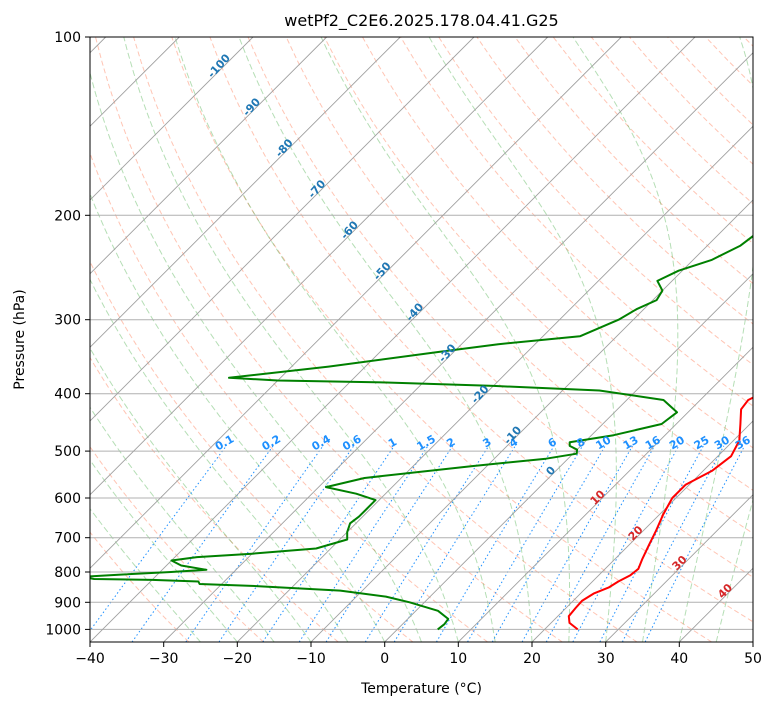  Describe the element at coordinates (67, 539) in the screenshot. I see `y-tick-label: 700` at that location.